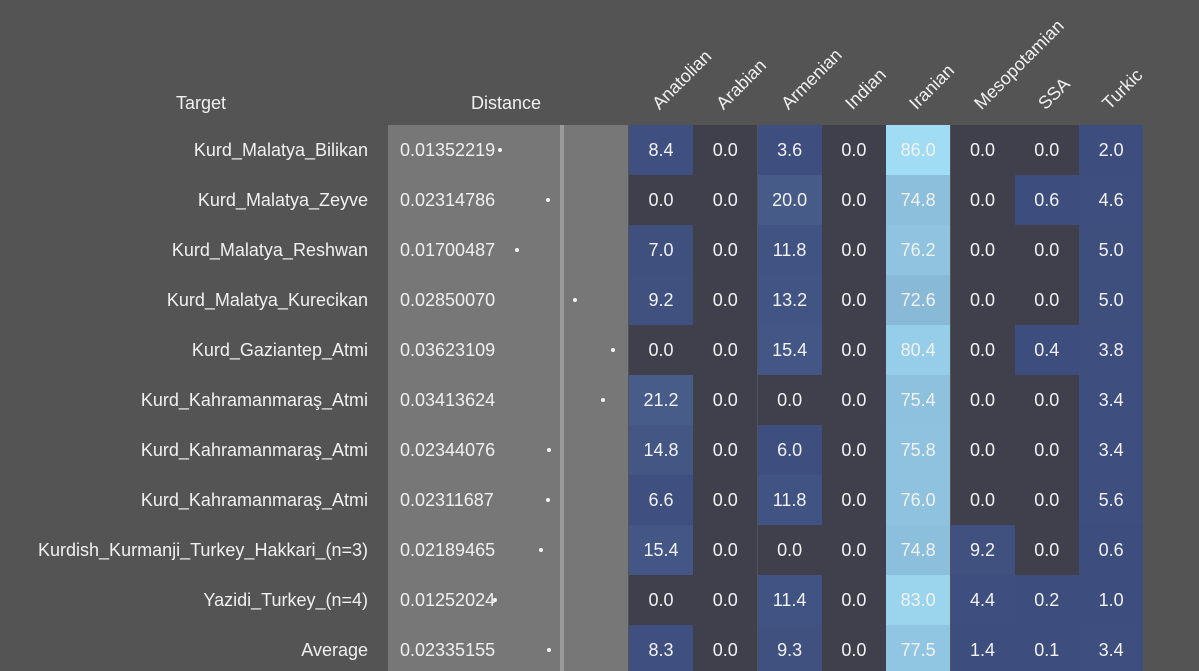  I want to click on target-column-header: Target, so click(201, 103).